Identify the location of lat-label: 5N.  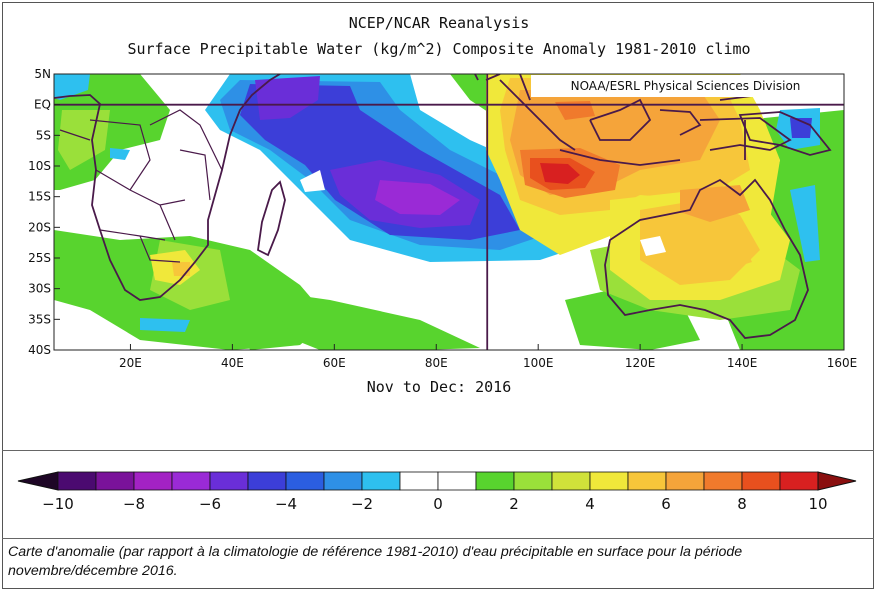
(42, 74).